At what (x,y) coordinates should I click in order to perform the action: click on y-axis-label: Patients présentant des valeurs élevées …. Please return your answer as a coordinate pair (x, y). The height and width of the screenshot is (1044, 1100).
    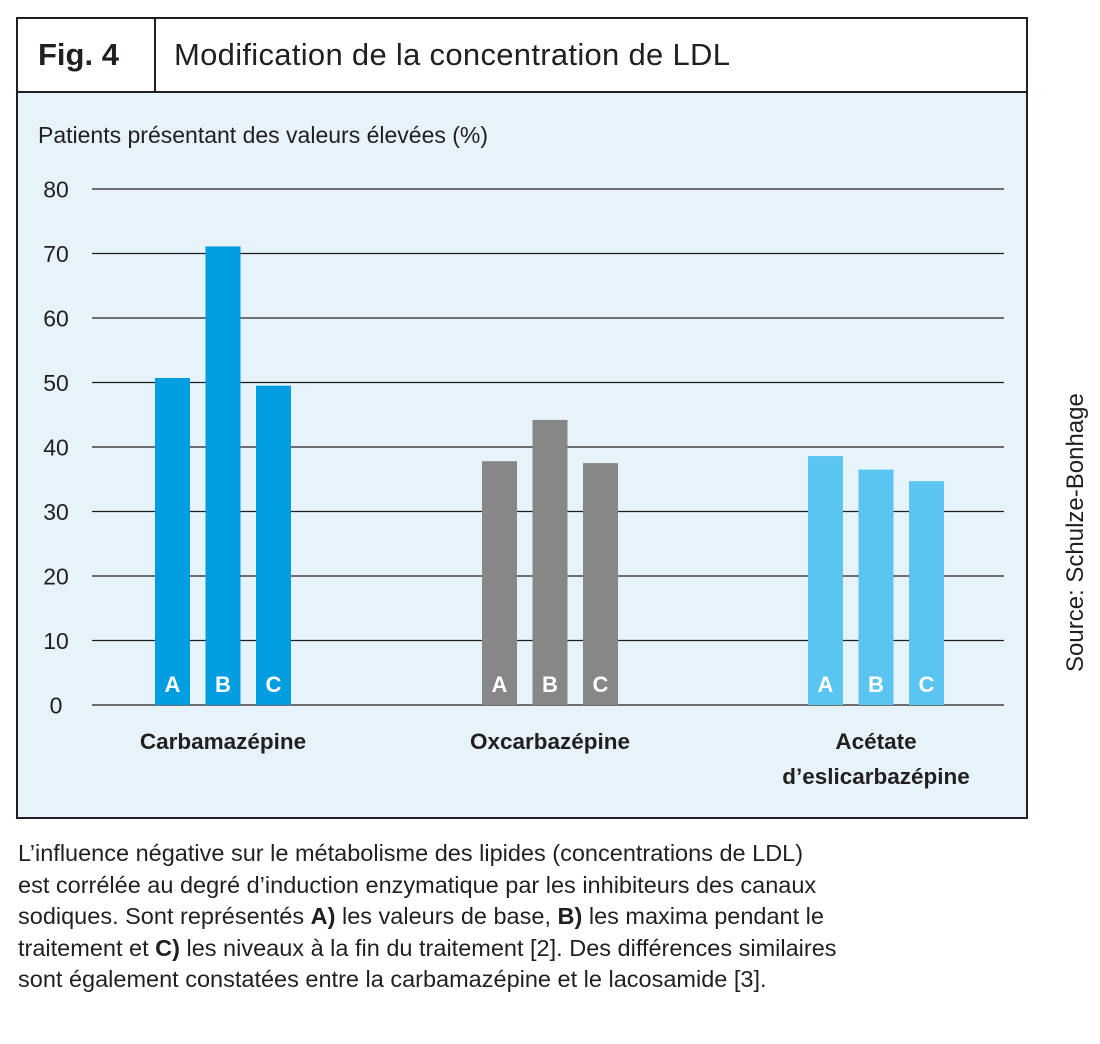
    Looking at the image, I should click on (263, 135).